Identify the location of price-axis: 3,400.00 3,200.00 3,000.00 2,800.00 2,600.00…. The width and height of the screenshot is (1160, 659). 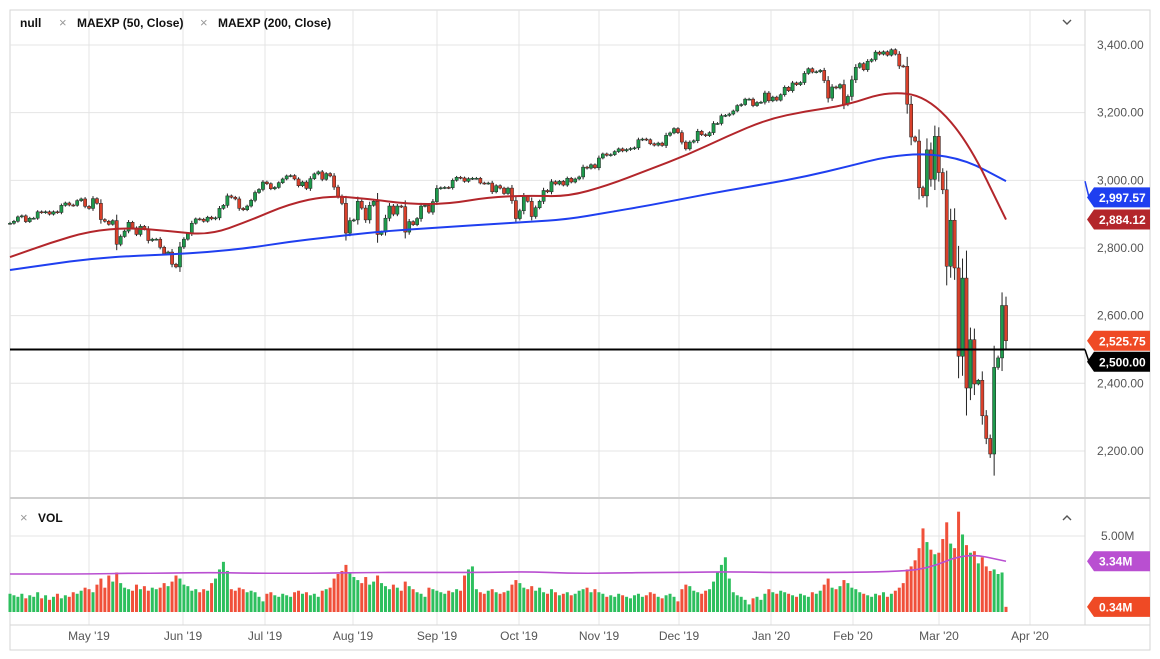
(1117, 327).